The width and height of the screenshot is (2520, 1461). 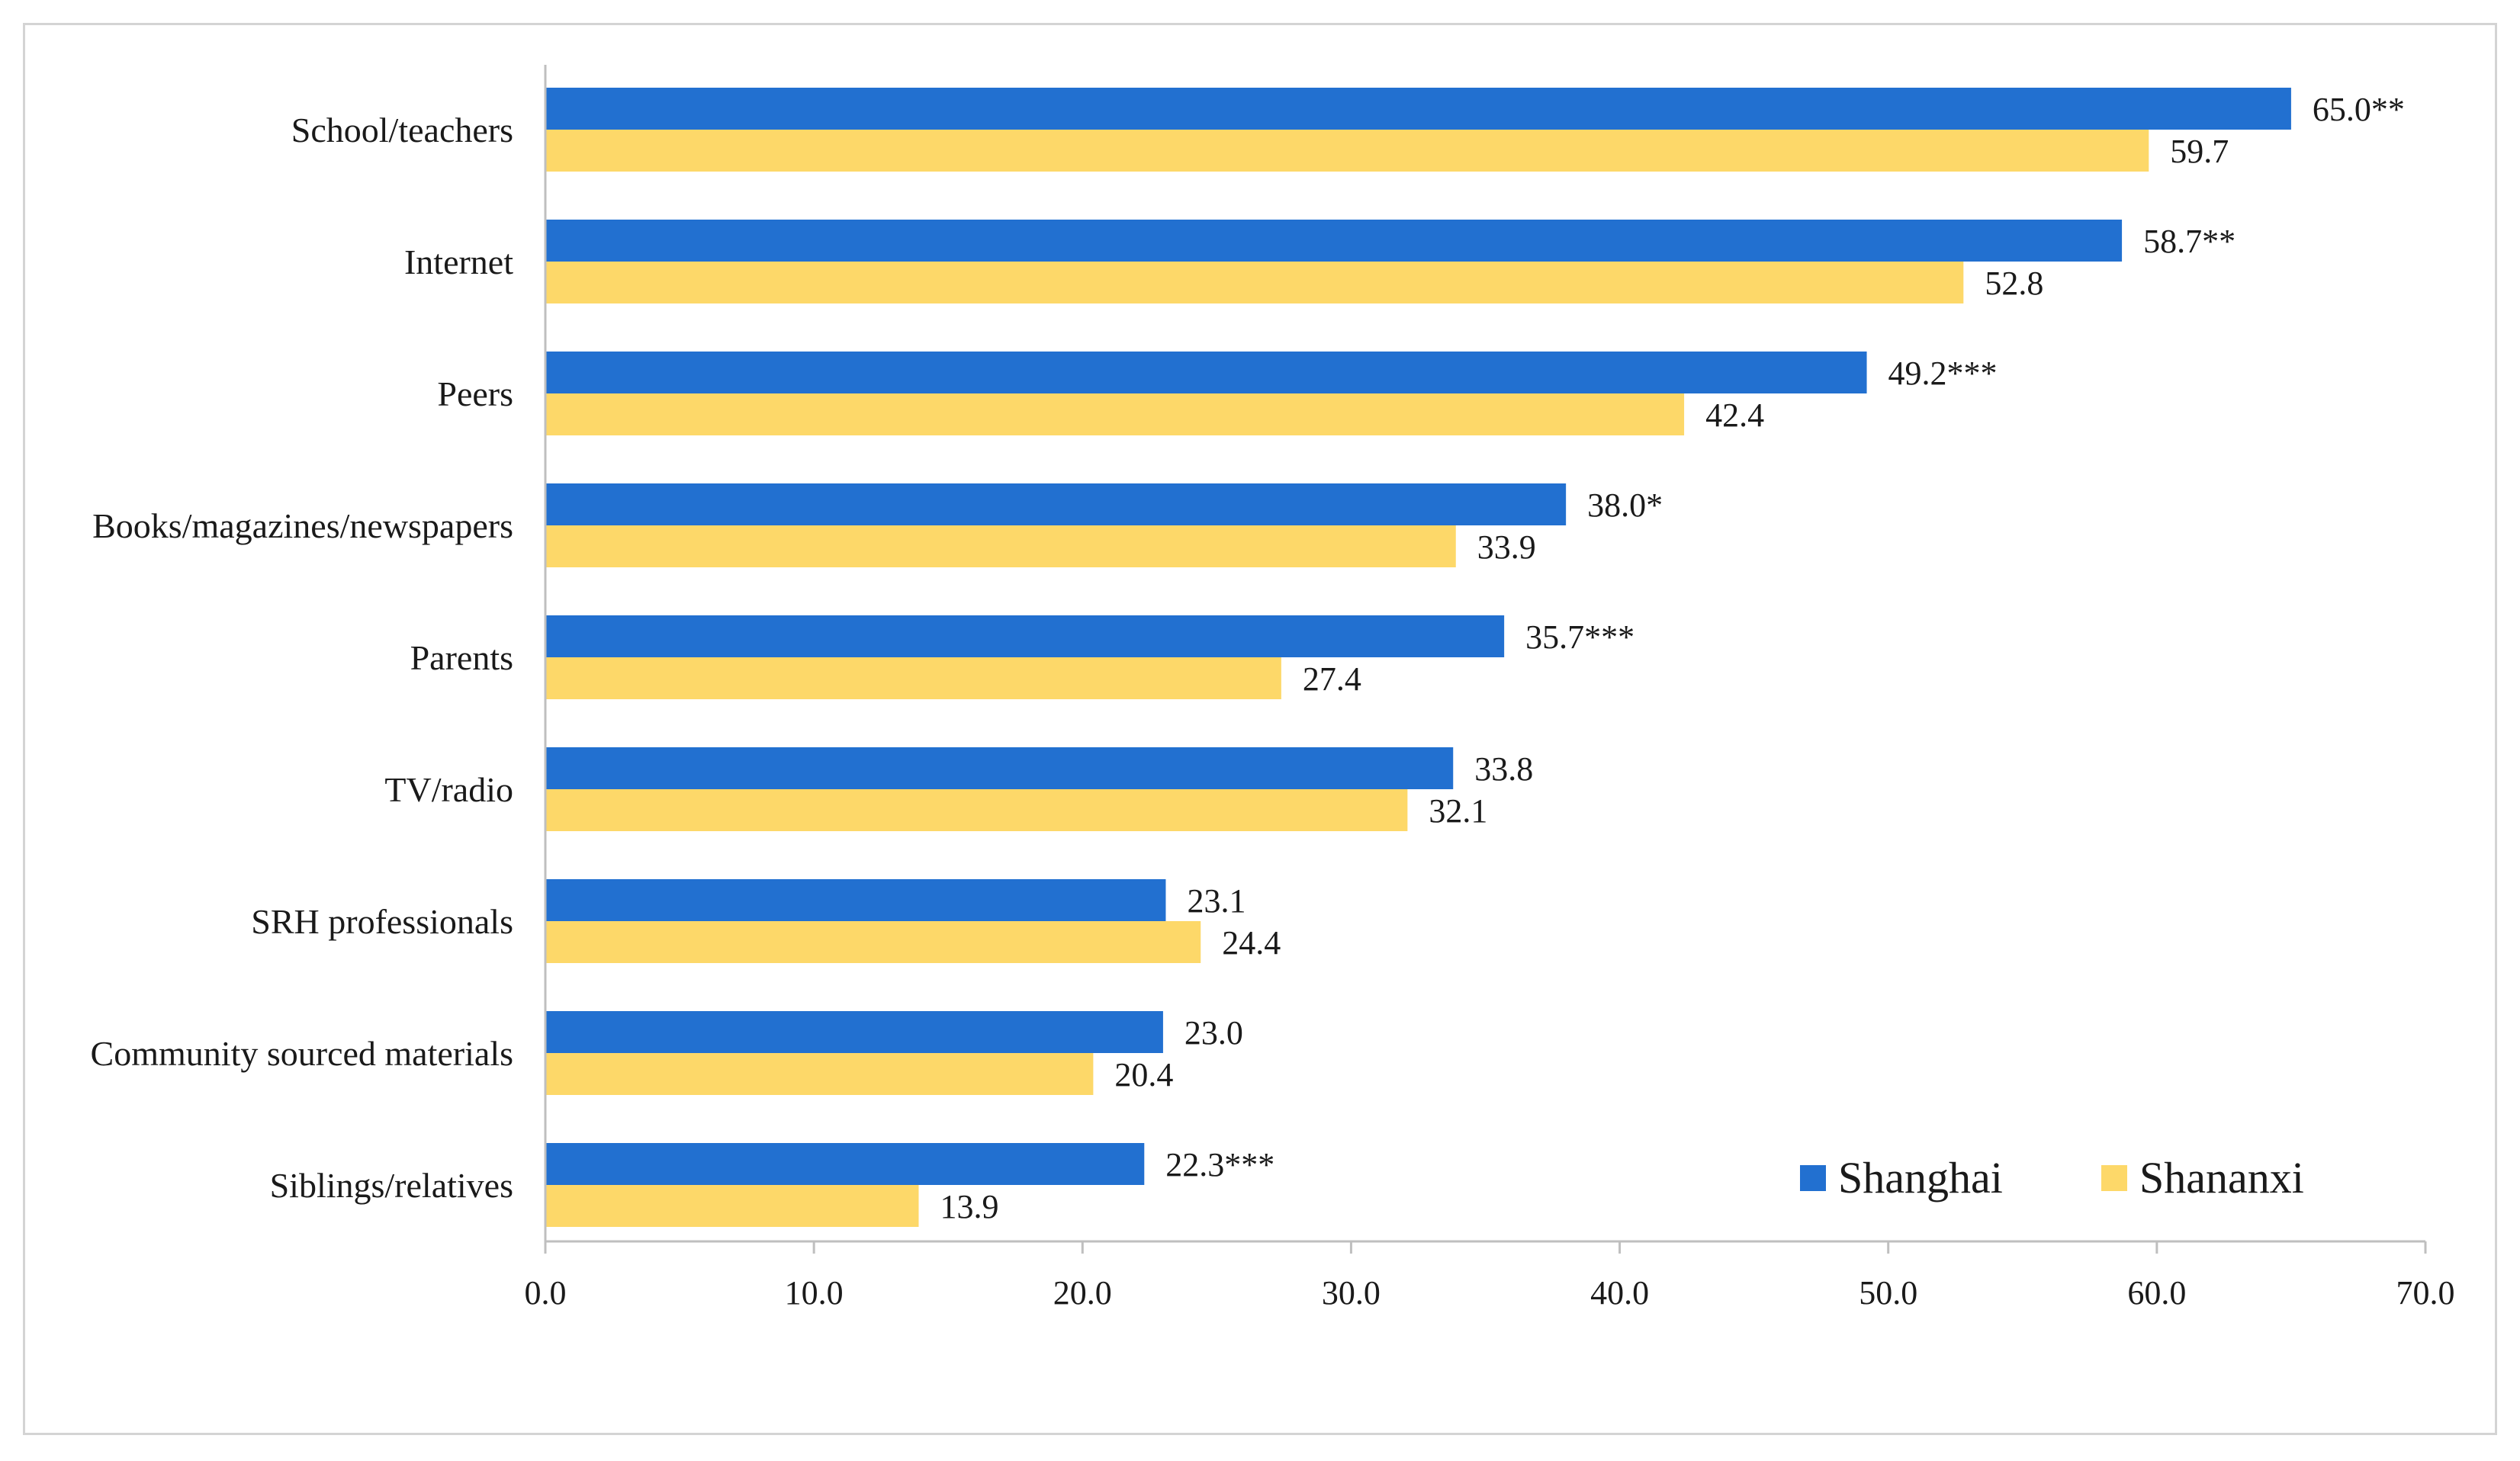 What do you see at coordinates (1888, 1293) in the screenshot?
I see `x-tick-label: 50.0` at bounding box center [1888, 1293].